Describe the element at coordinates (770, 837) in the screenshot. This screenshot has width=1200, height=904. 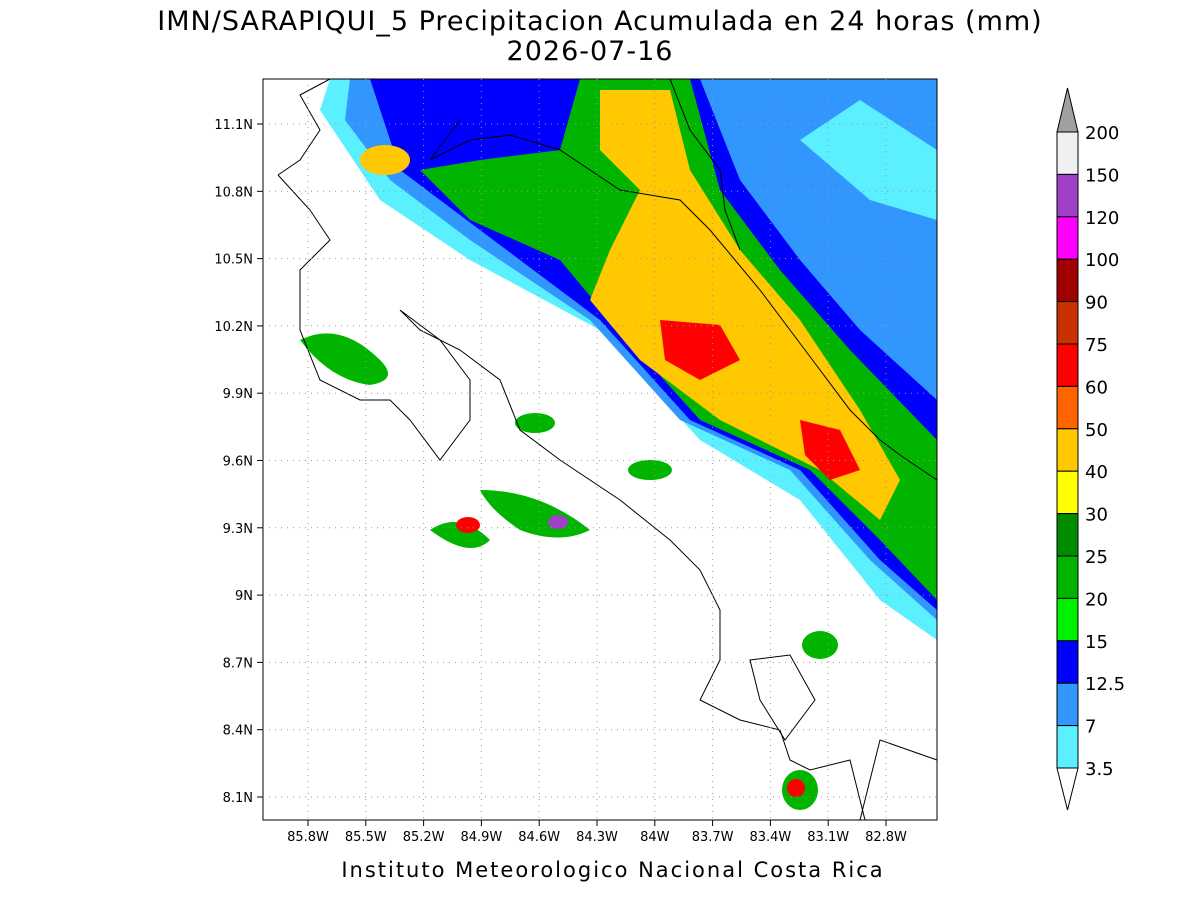
I see `lon-label: 83.4W` at that location.